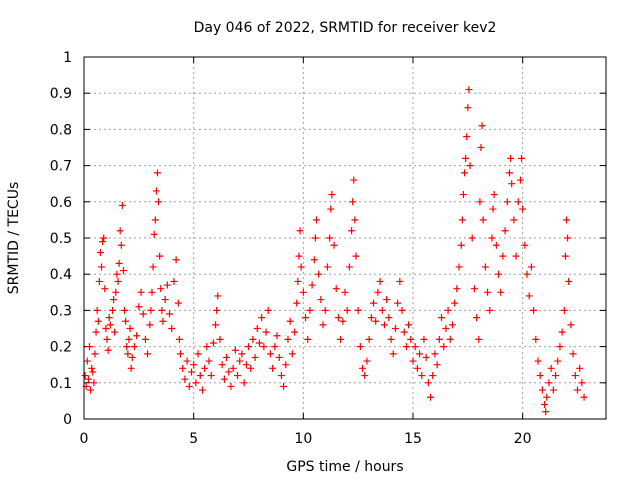  What do you see at coordinates (413, 439) in the screenshot?
I see `x-tick-label: 15` at bounding box center [413, 439].